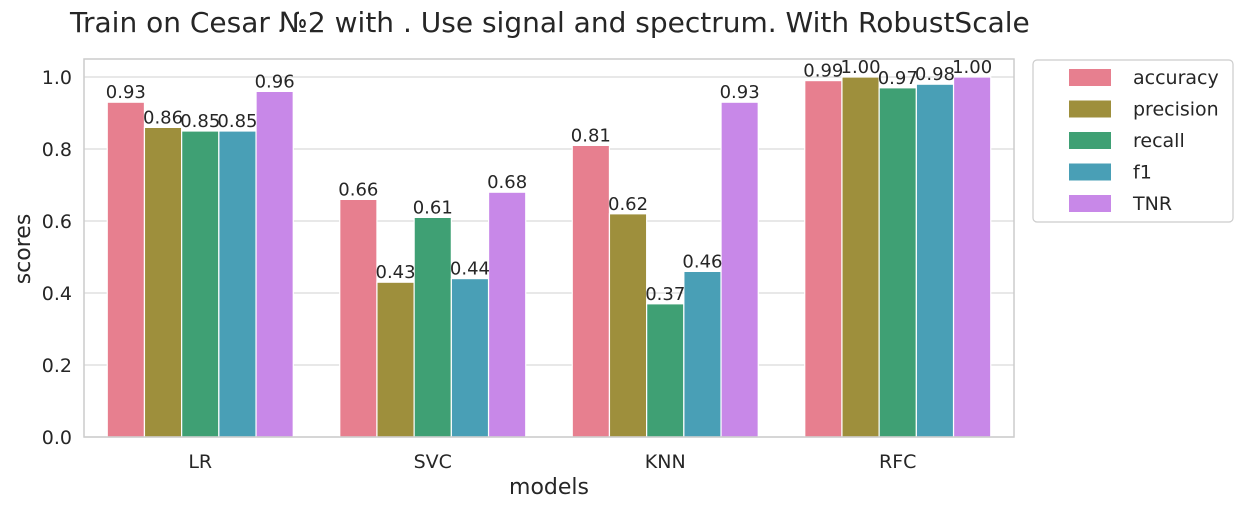  Describe the element at coordinates (860, 257) in the screenshot. I see `bar-precision-rfc` at that location.